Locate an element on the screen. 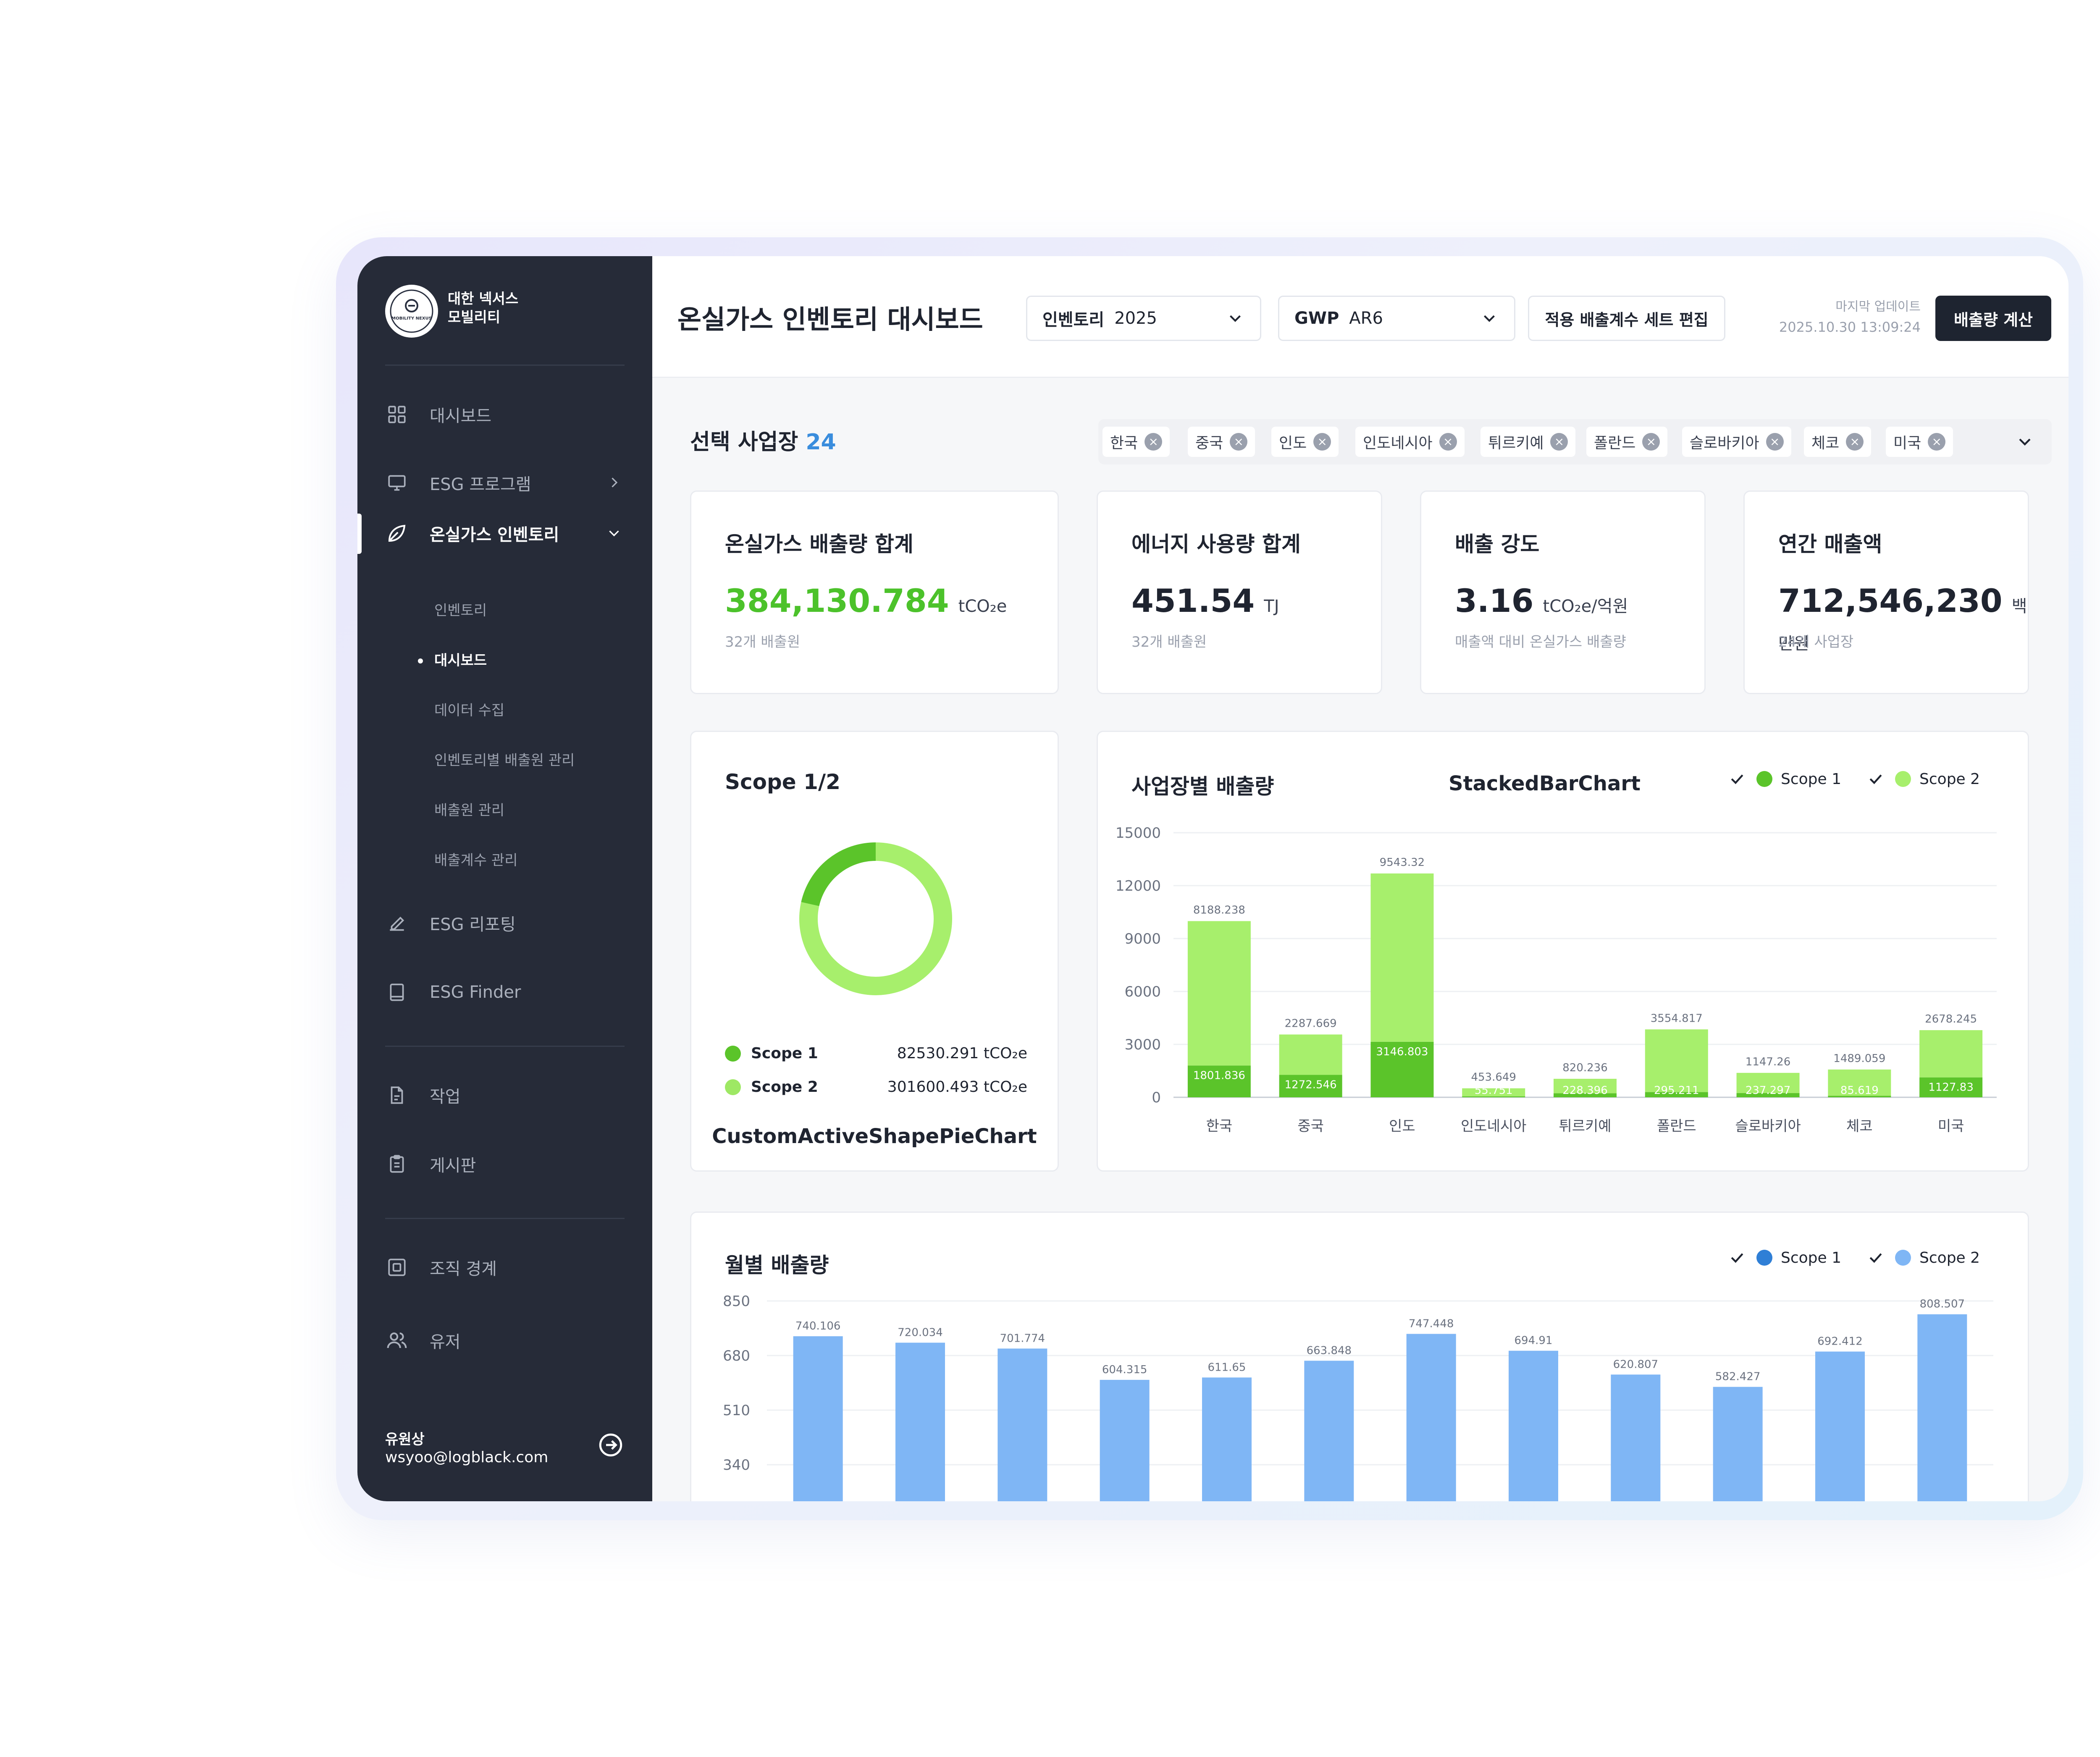 The height and width of the screenshot is (1757, 2100). data-label-scope1: 237.297 is located at coordinates (1768, 1090).